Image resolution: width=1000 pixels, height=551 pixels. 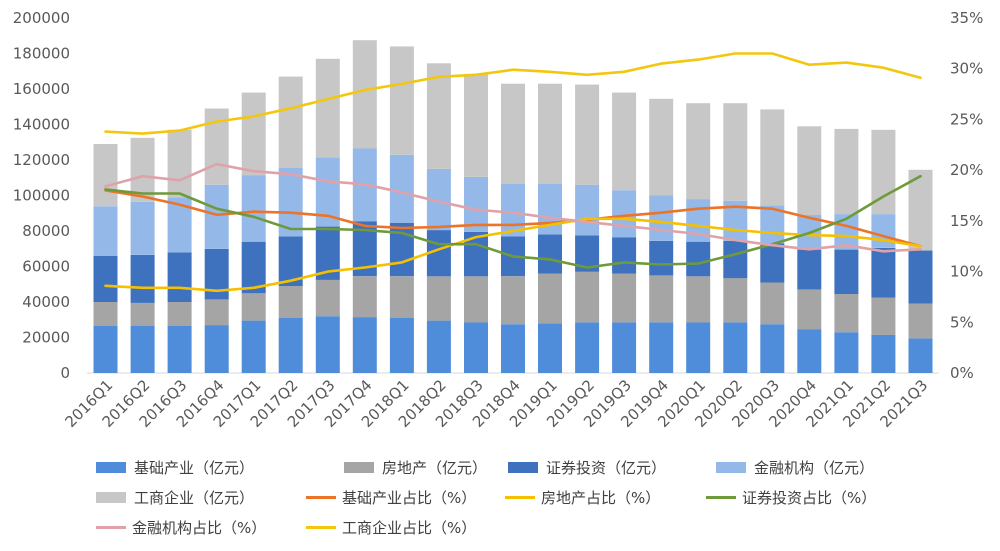 What do you see at coordinates (46, 302) in the screenshot?
I see `y-tick-label: 40000` at bounding box center [46, 302].